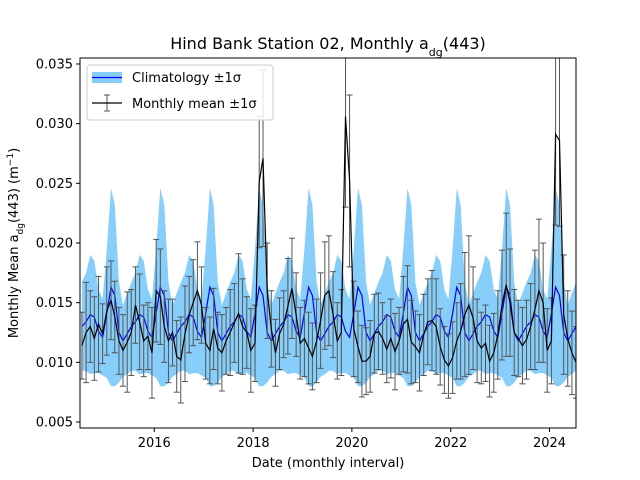 The height and width of the screenshot is (480, 640). Describe the element at coordinates (328, 463) in the screenshot. I see `x-axis-title: Date (monthly interval)` at that location.